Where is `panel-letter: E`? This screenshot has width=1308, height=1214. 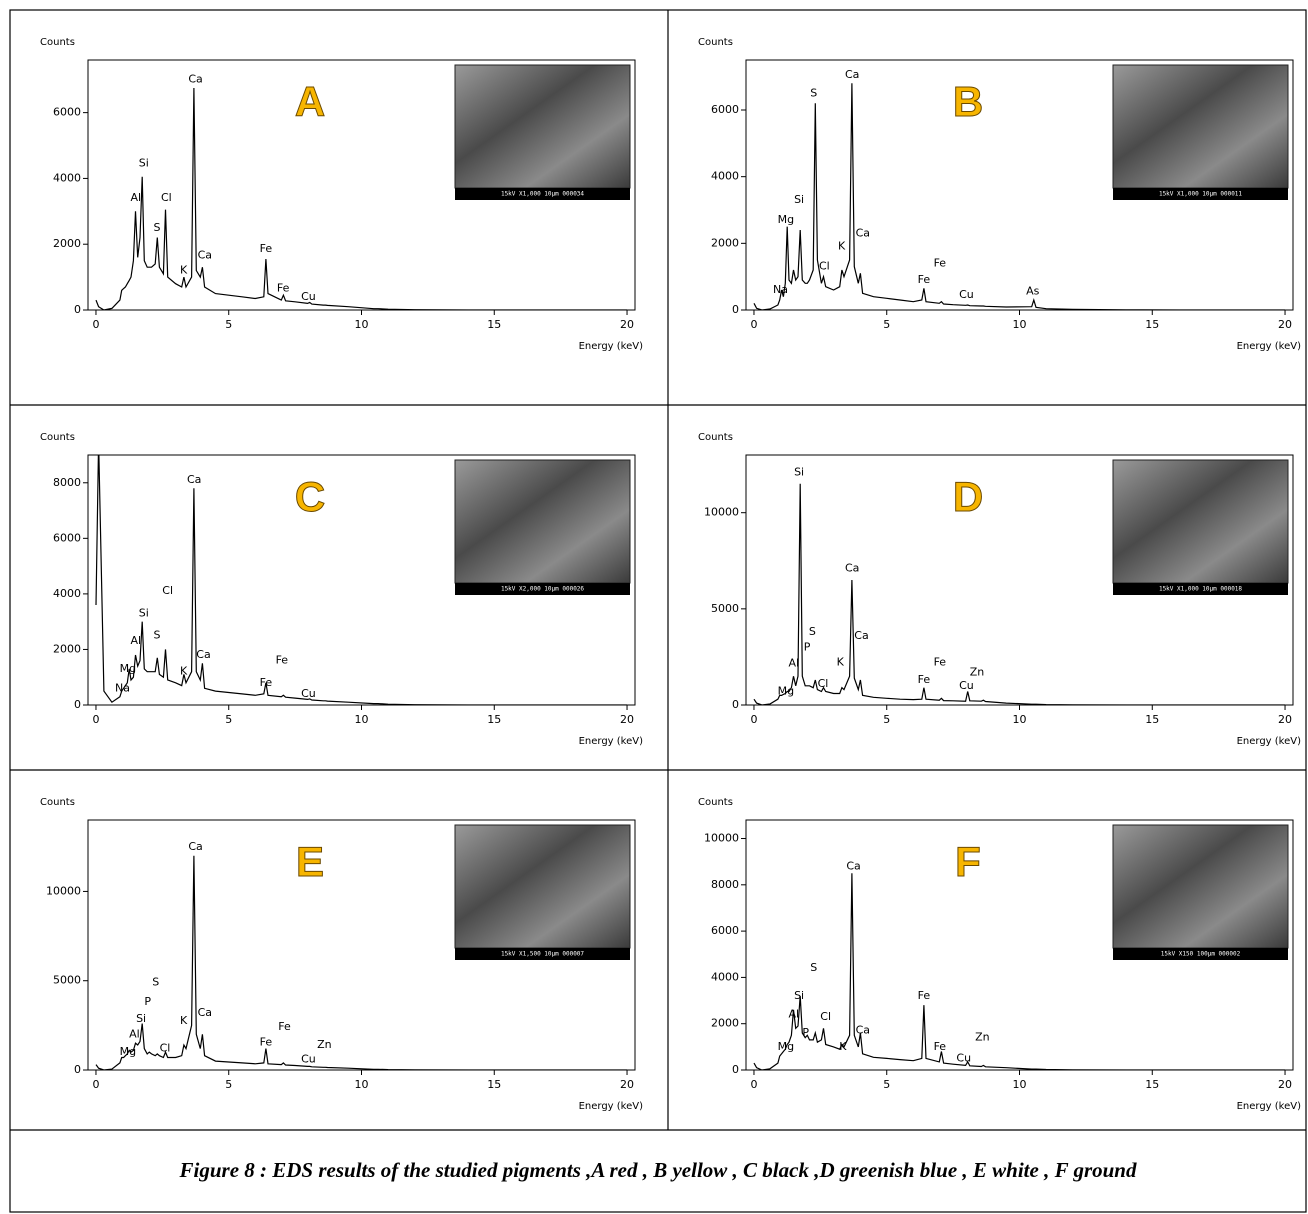 panel-letter: E is located at coordinates (310, 861).